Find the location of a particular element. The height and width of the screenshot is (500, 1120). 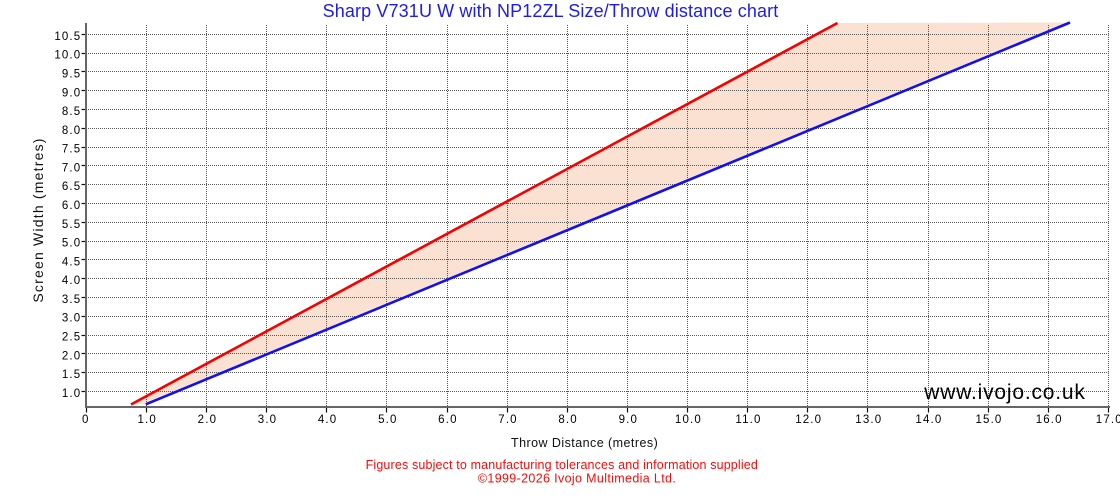

svg-text: 4.5 is located at coordinates (71, 262).